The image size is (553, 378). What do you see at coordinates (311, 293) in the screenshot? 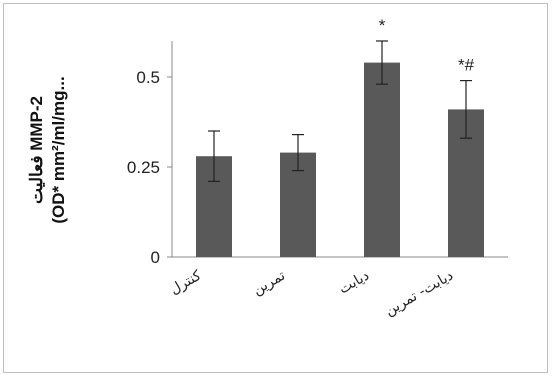
I see `category-labels: کنترل تمرین دیابت دیابت- تمرین` at bounding box center [311, 293].